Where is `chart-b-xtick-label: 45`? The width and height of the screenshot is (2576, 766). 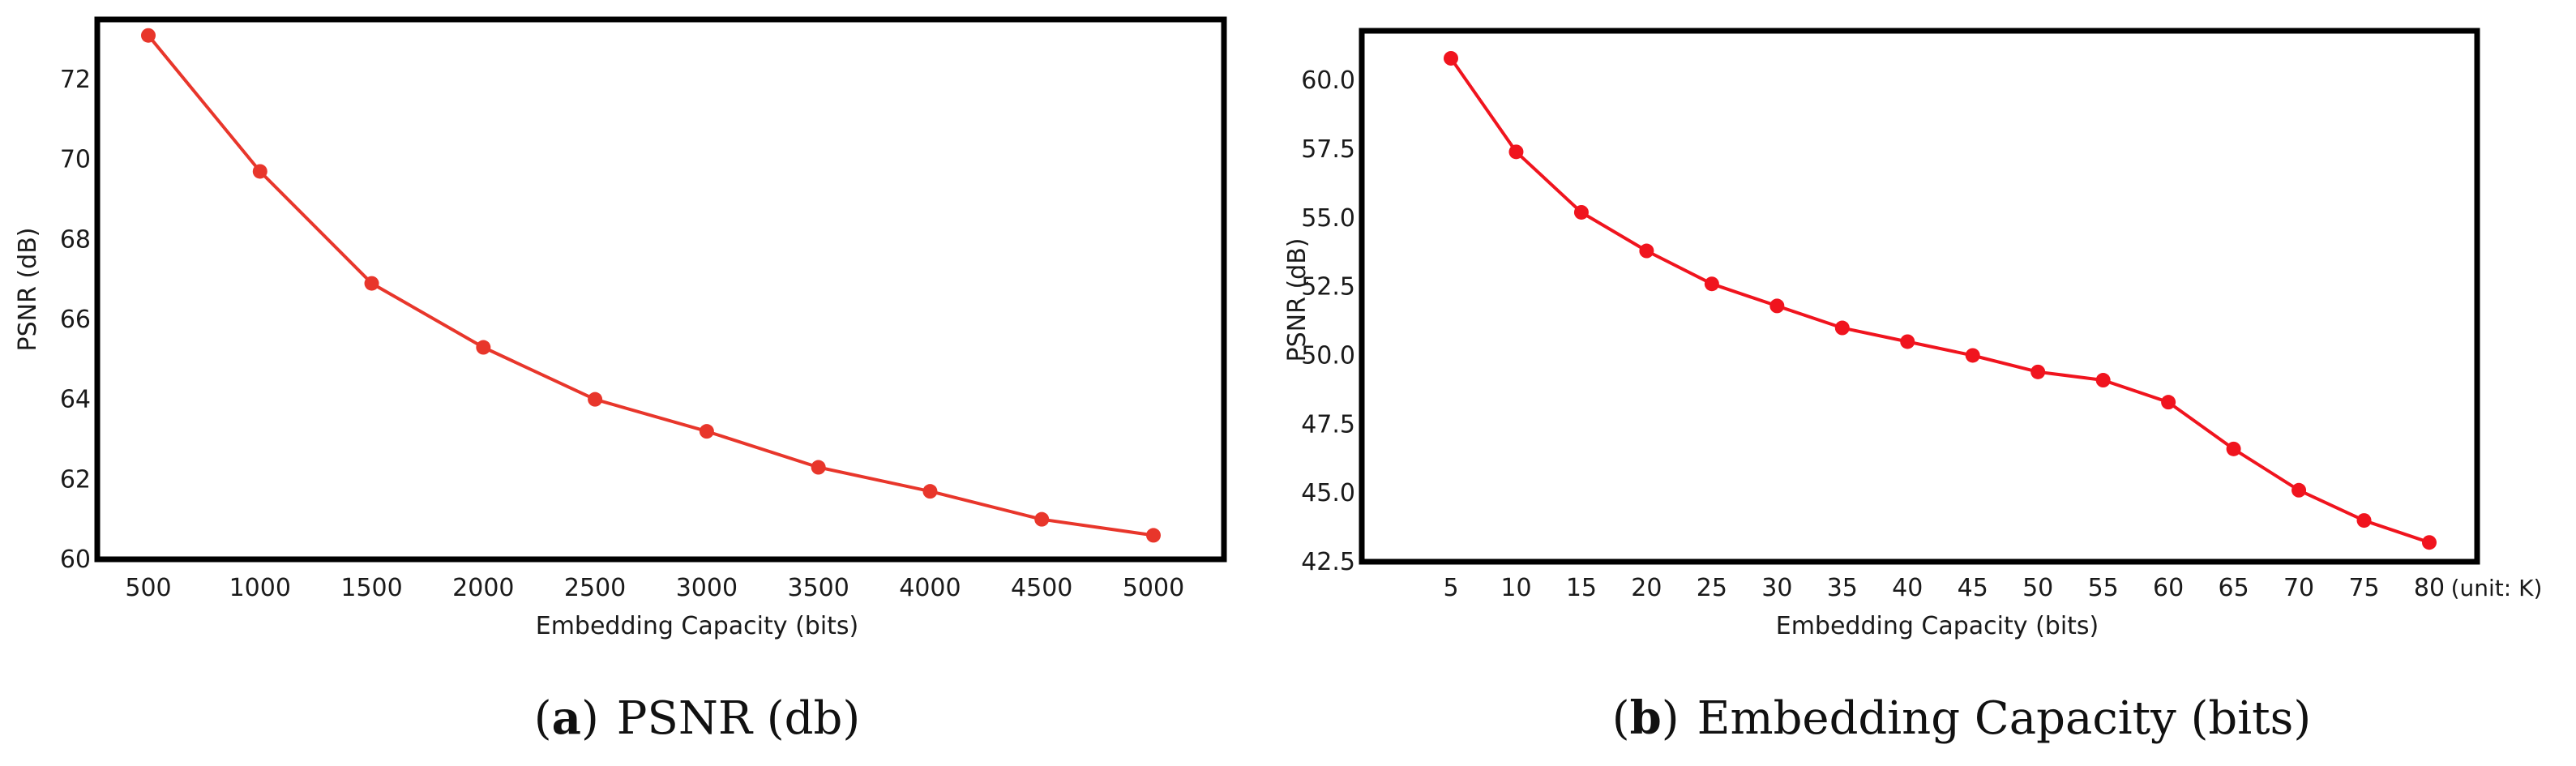
chart-b-xtick-label: 45 is located at coordinates (1973, 588).